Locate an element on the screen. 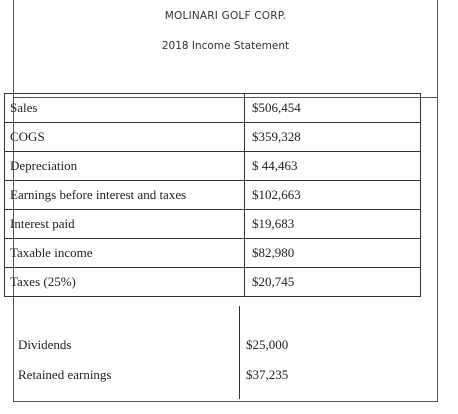 Image resolution: width=458 pixels, height=414 pixels. row-value: $102,663 is located at coordinates (332, 195).